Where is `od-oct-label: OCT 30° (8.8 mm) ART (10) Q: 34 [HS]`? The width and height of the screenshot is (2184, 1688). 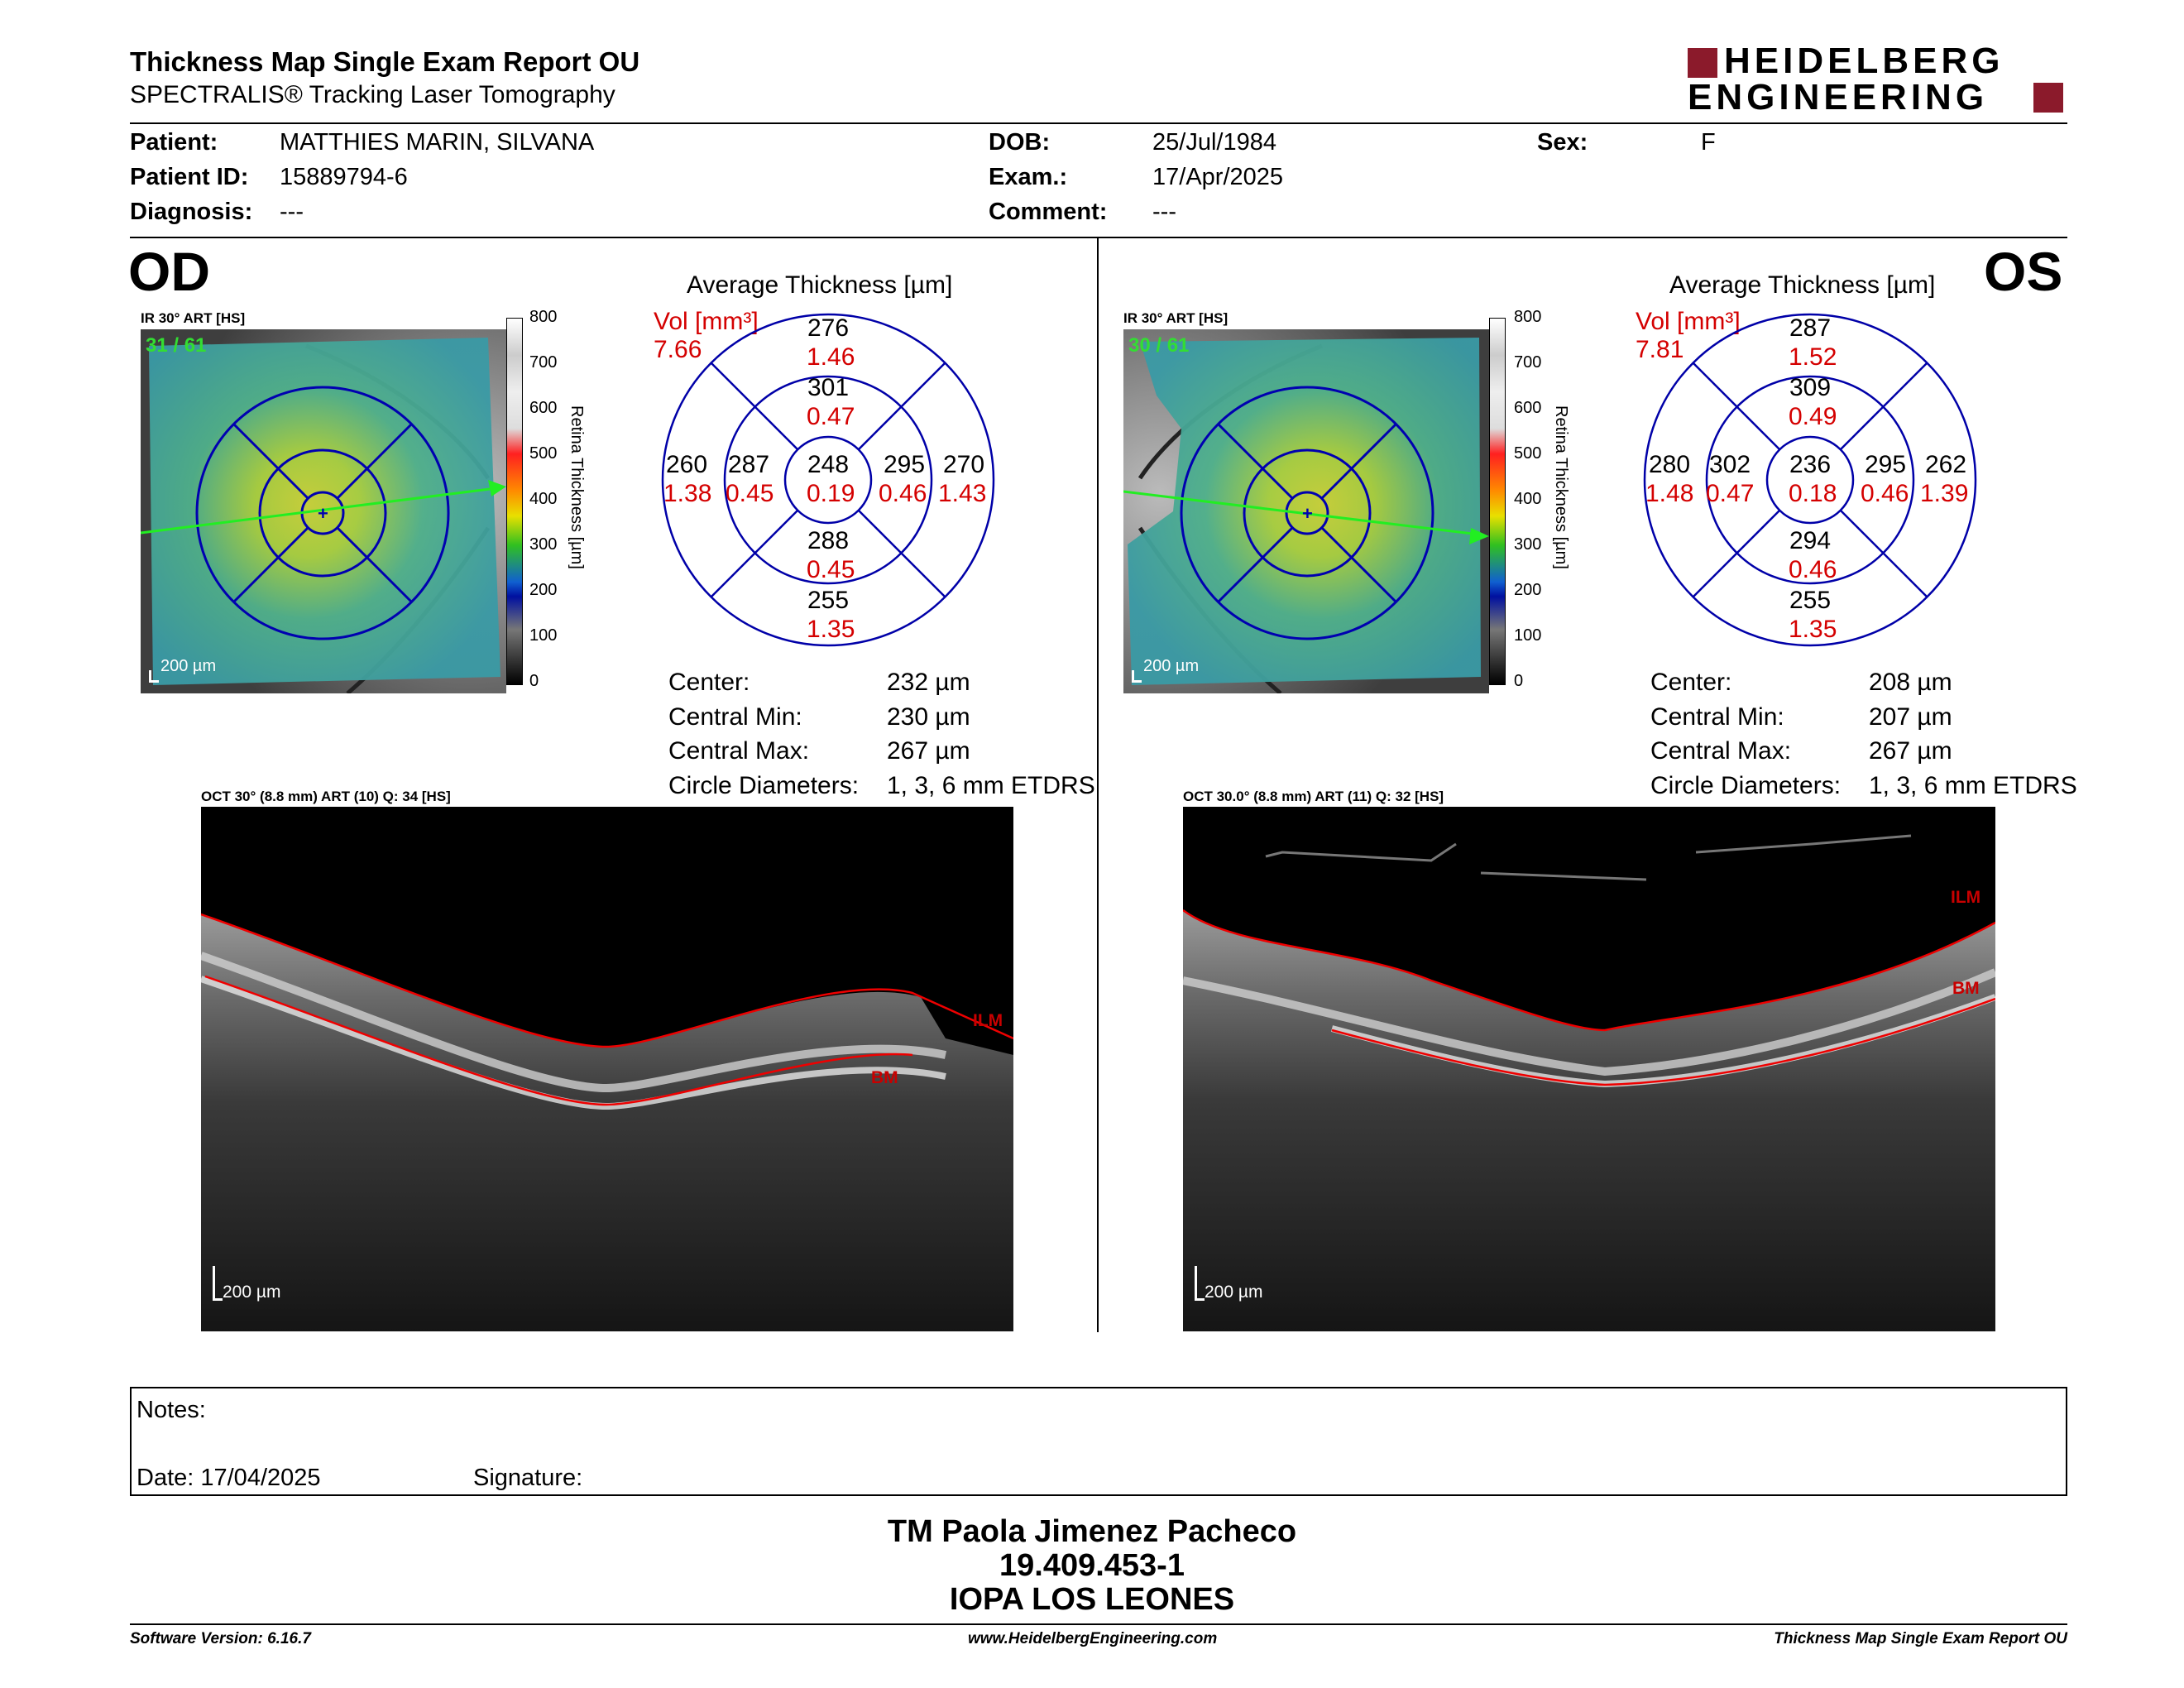
od-oct-label: OCT 30° (8.8 mm) ART (10) Q: 34 [HS] is located at coordinates (326, 796).